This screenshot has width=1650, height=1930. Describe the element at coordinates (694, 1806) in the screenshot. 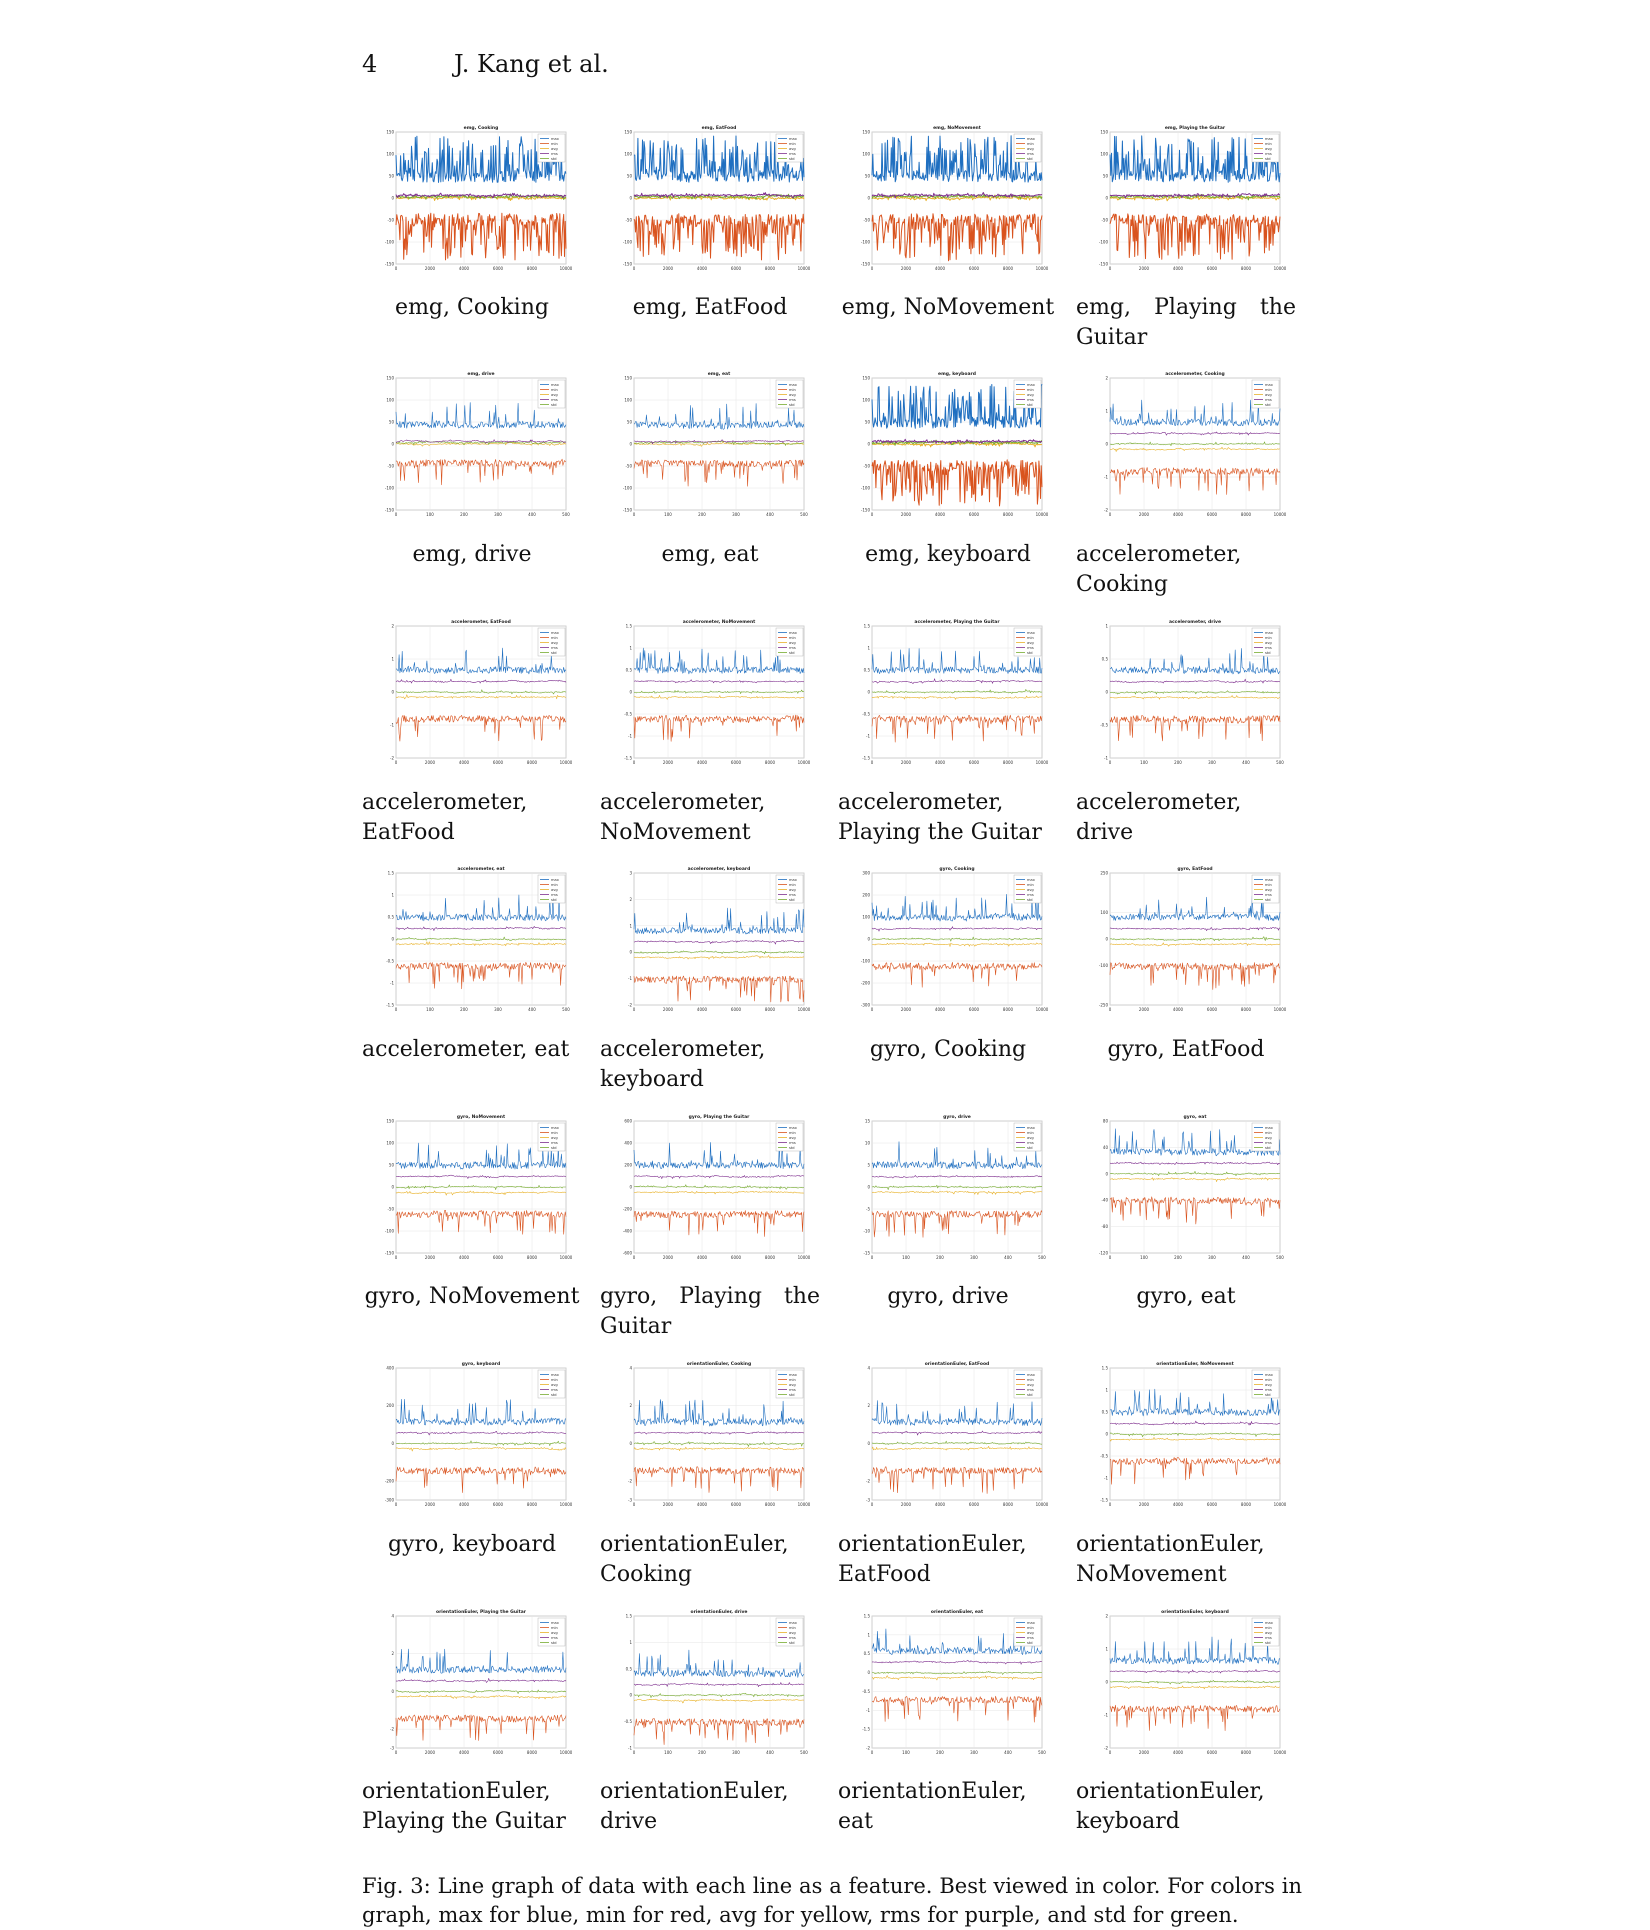

I see `subfigure-caption: orientationEuler, drive` at that location.